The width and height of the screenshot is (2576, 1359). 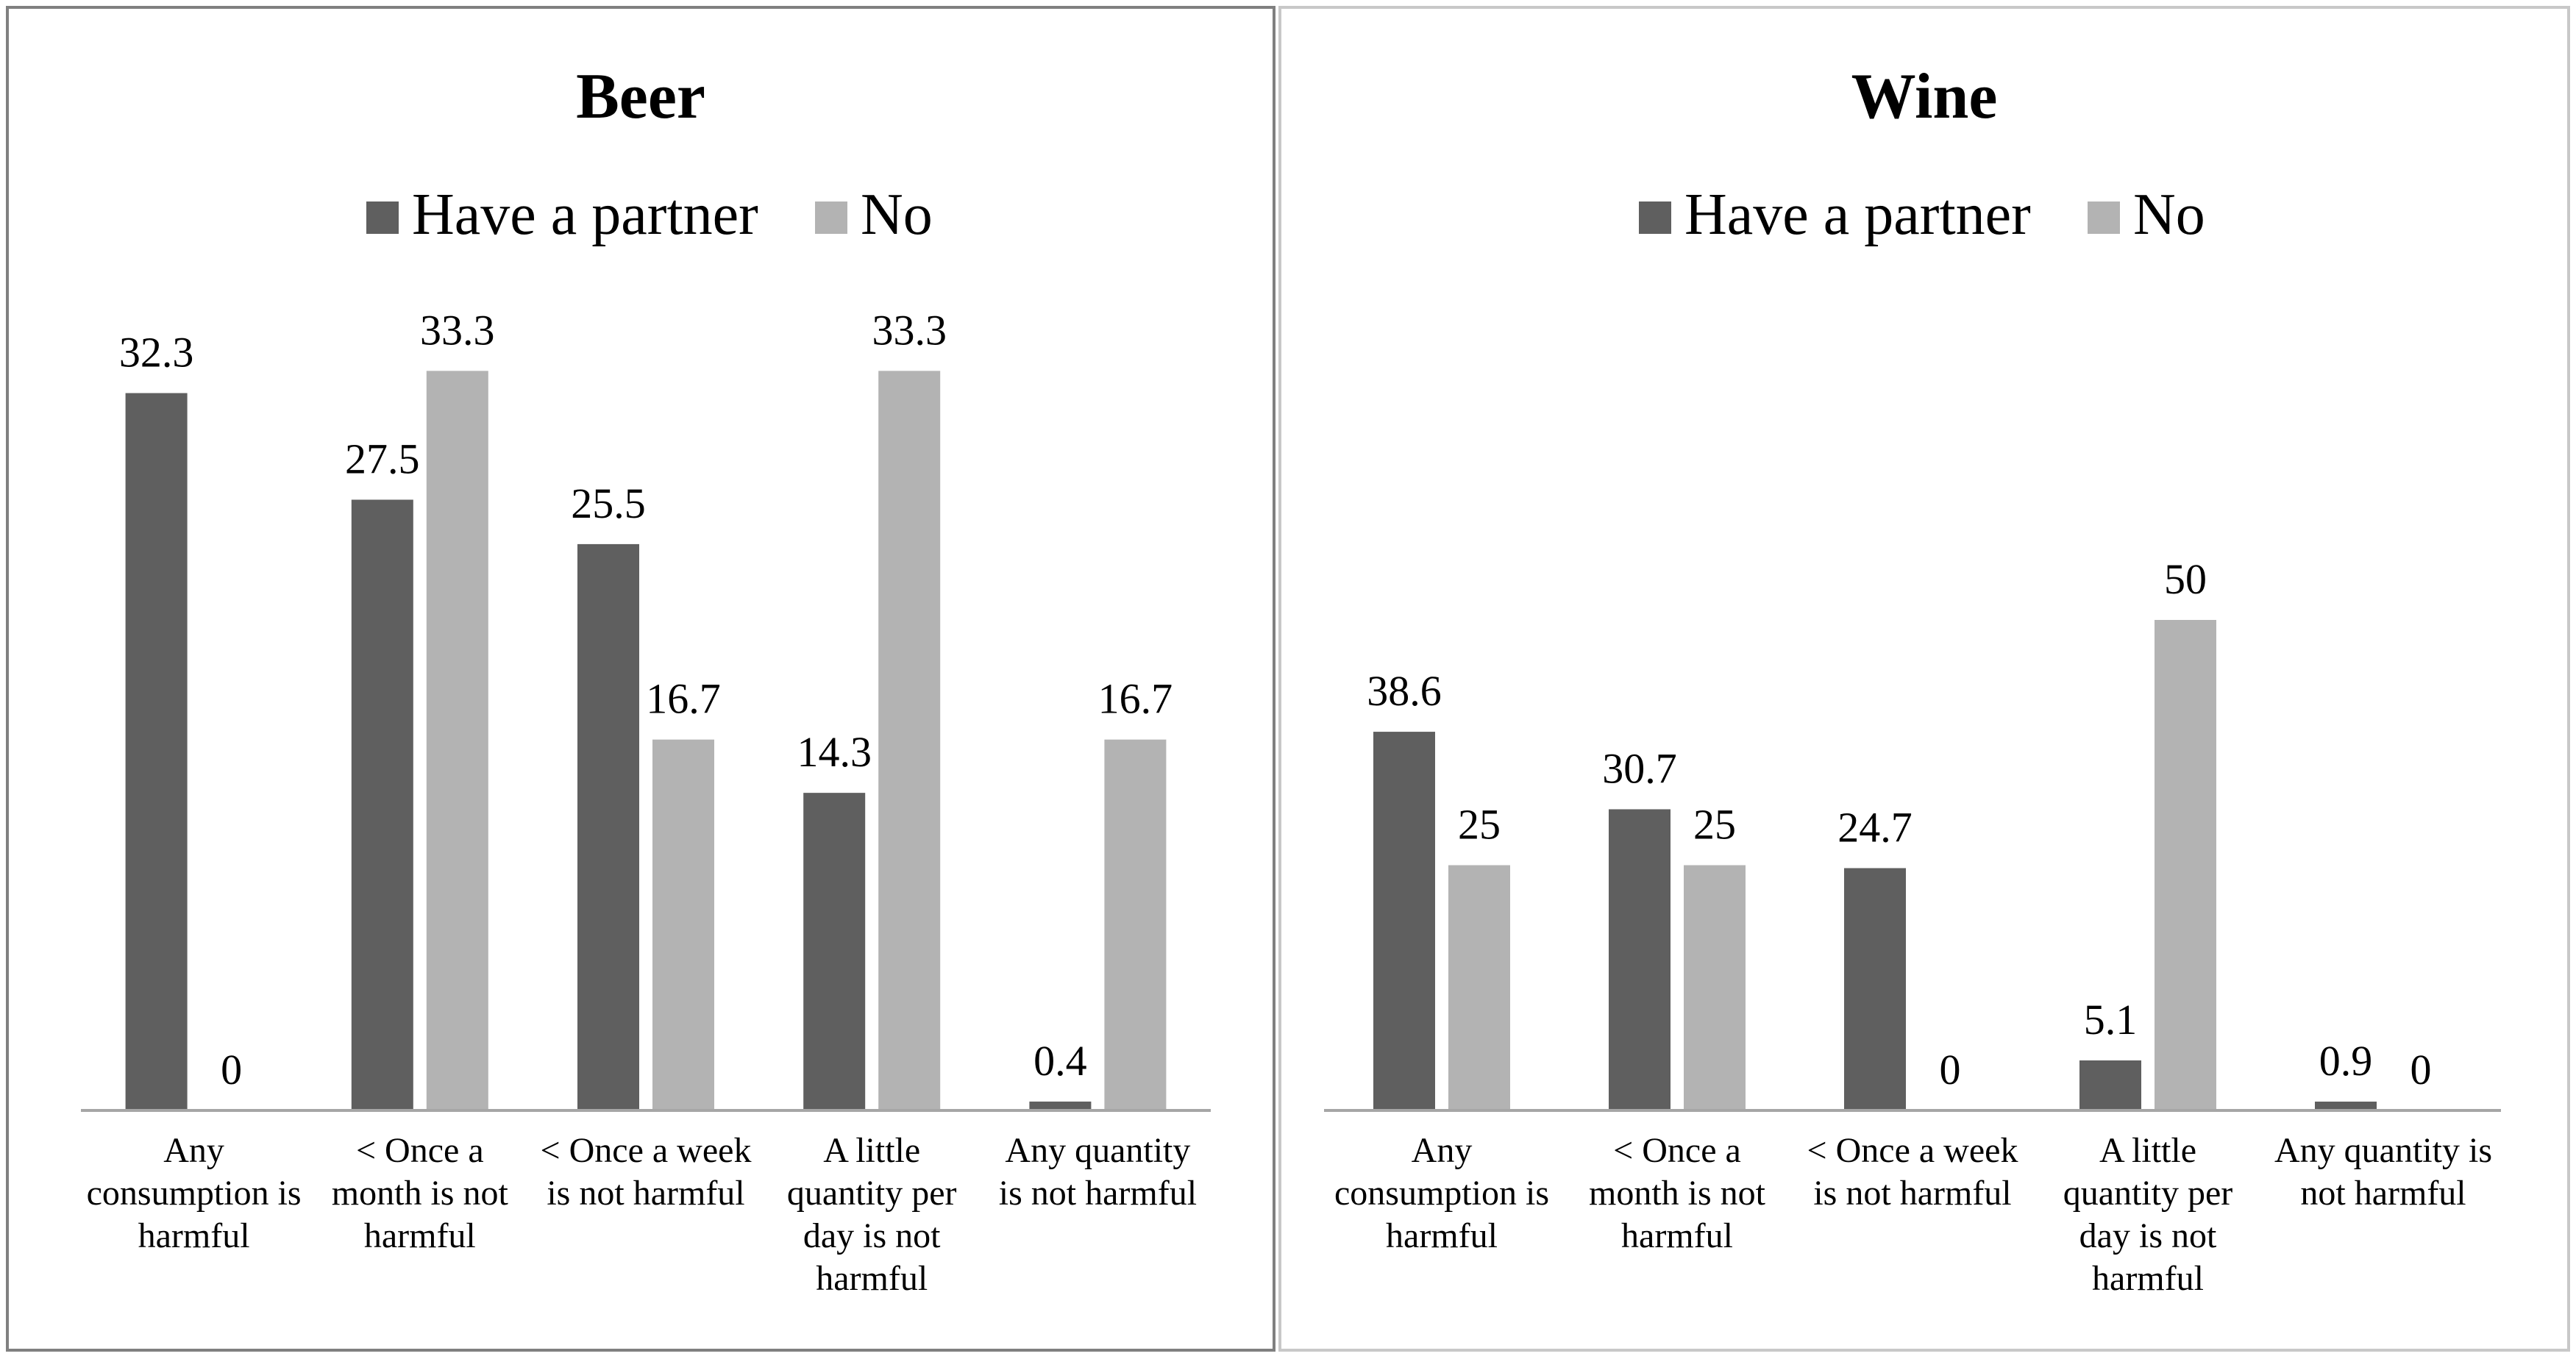 What do you see at coordinates (1098, 1172) in the screenshot?
I see `beer-category-label-4: Any quantity is not harmful` at bounding box center [1098, 1172].